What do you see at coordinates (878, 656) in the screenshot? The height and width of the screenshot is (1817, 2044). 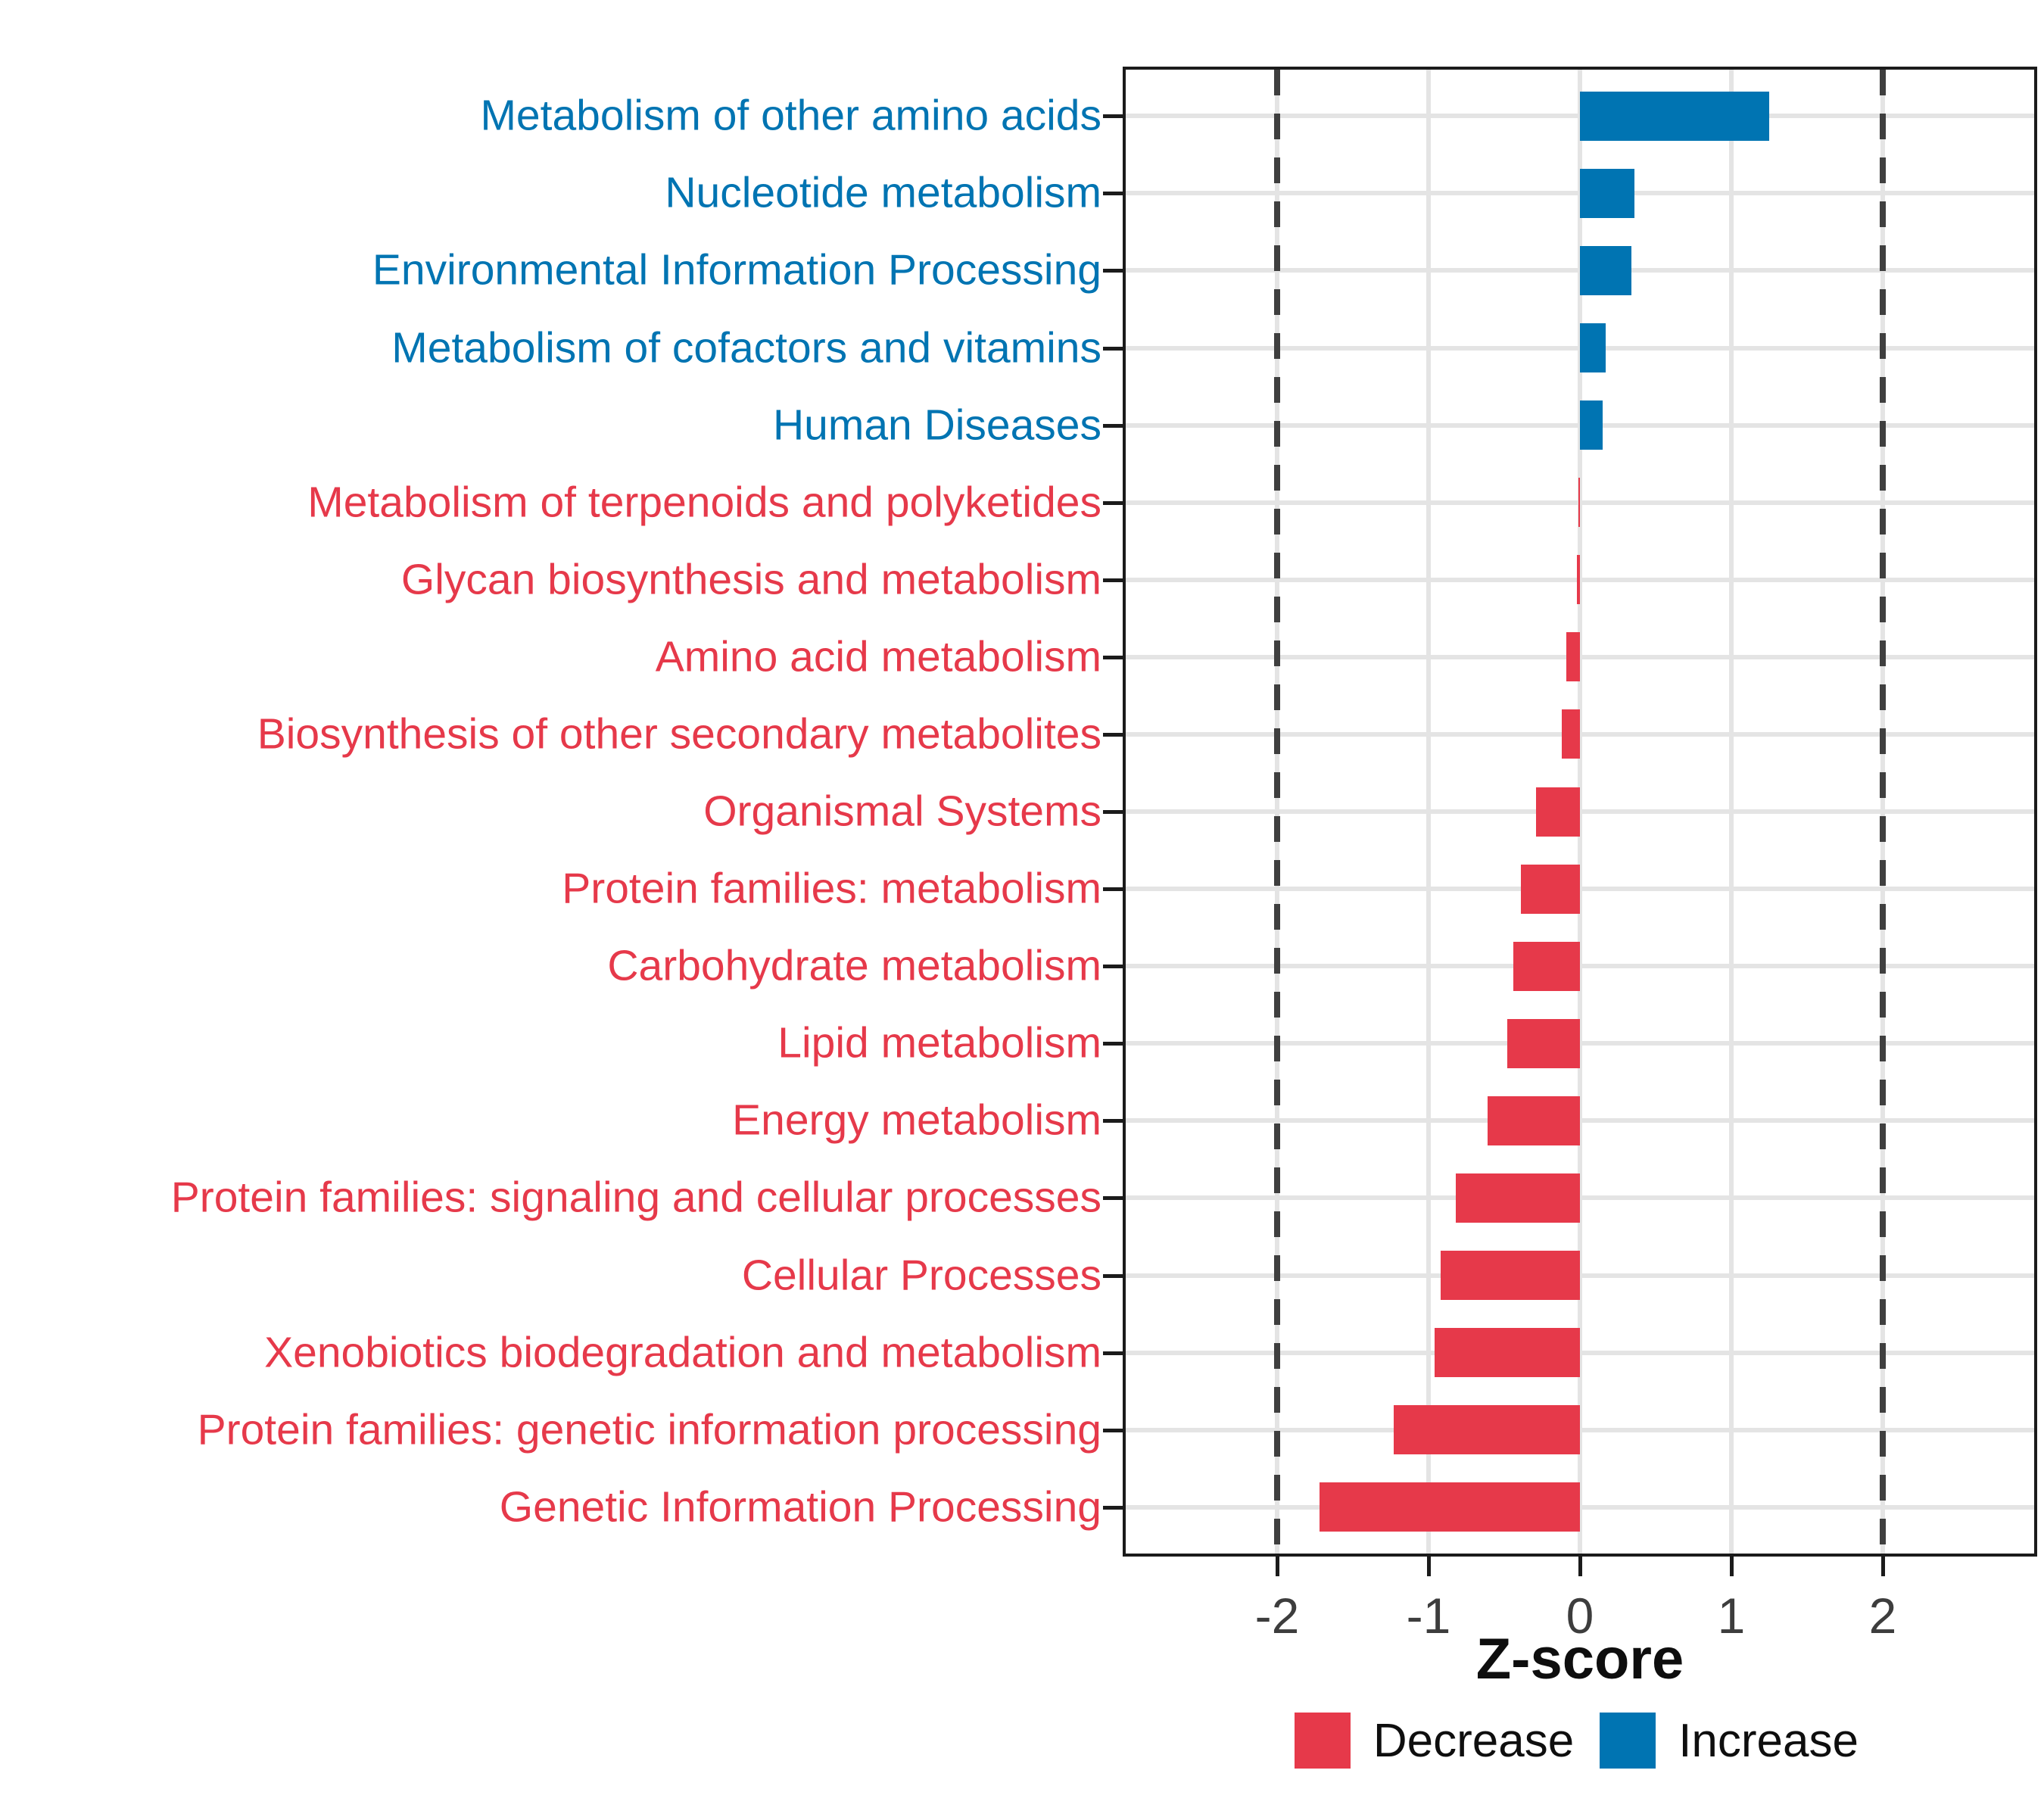 I see `category-label: Amino acid metabolism` at bounding box center [878, 656].